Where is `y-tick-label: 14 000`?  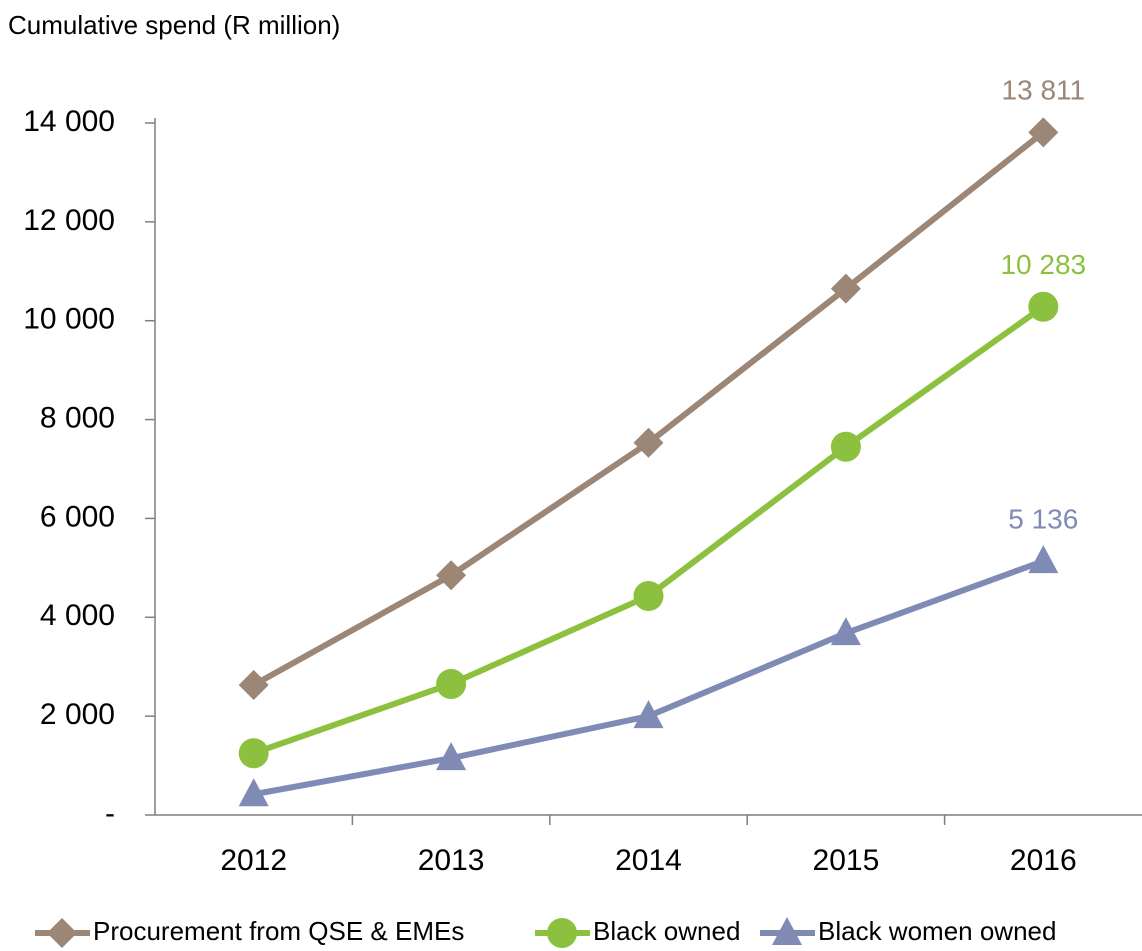 y-tick-label: 14 000 is located at coordinates (69, 121).